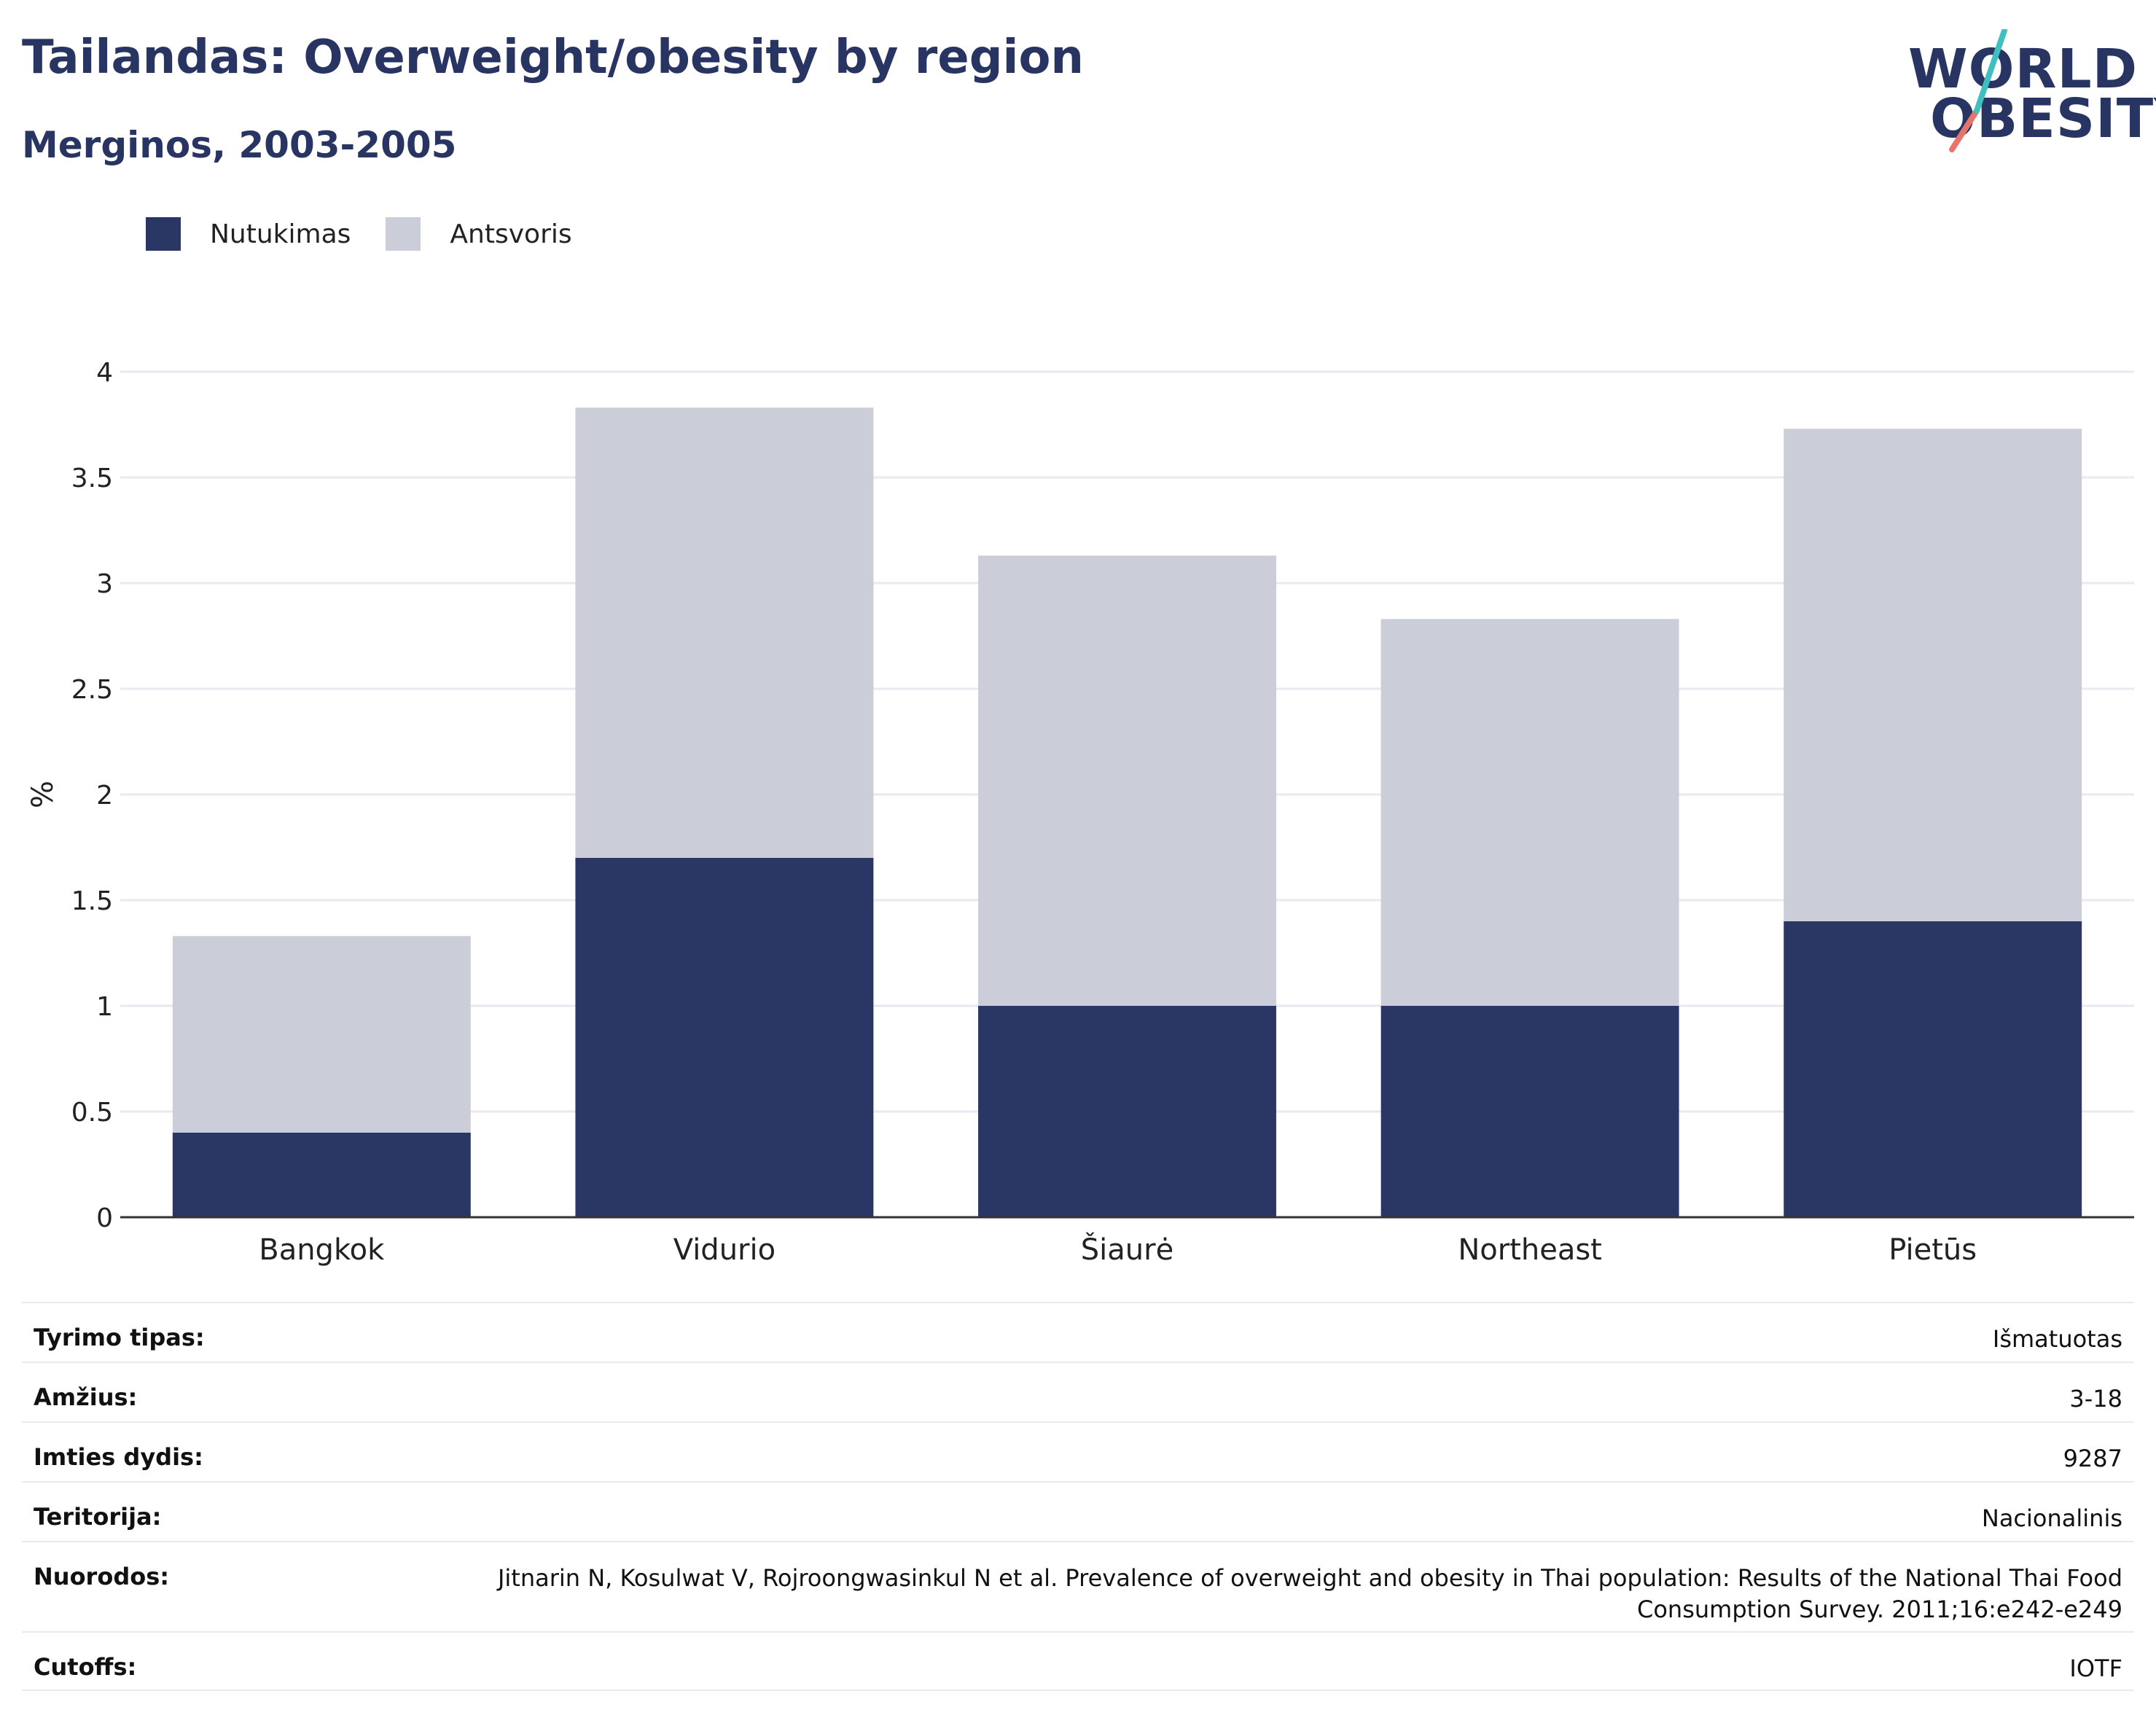 Image resolution: width=2156 pixels, height=1734 pixels. I want to click on chart-legend: Nutukimas Antsvoris, so click(376, 234).